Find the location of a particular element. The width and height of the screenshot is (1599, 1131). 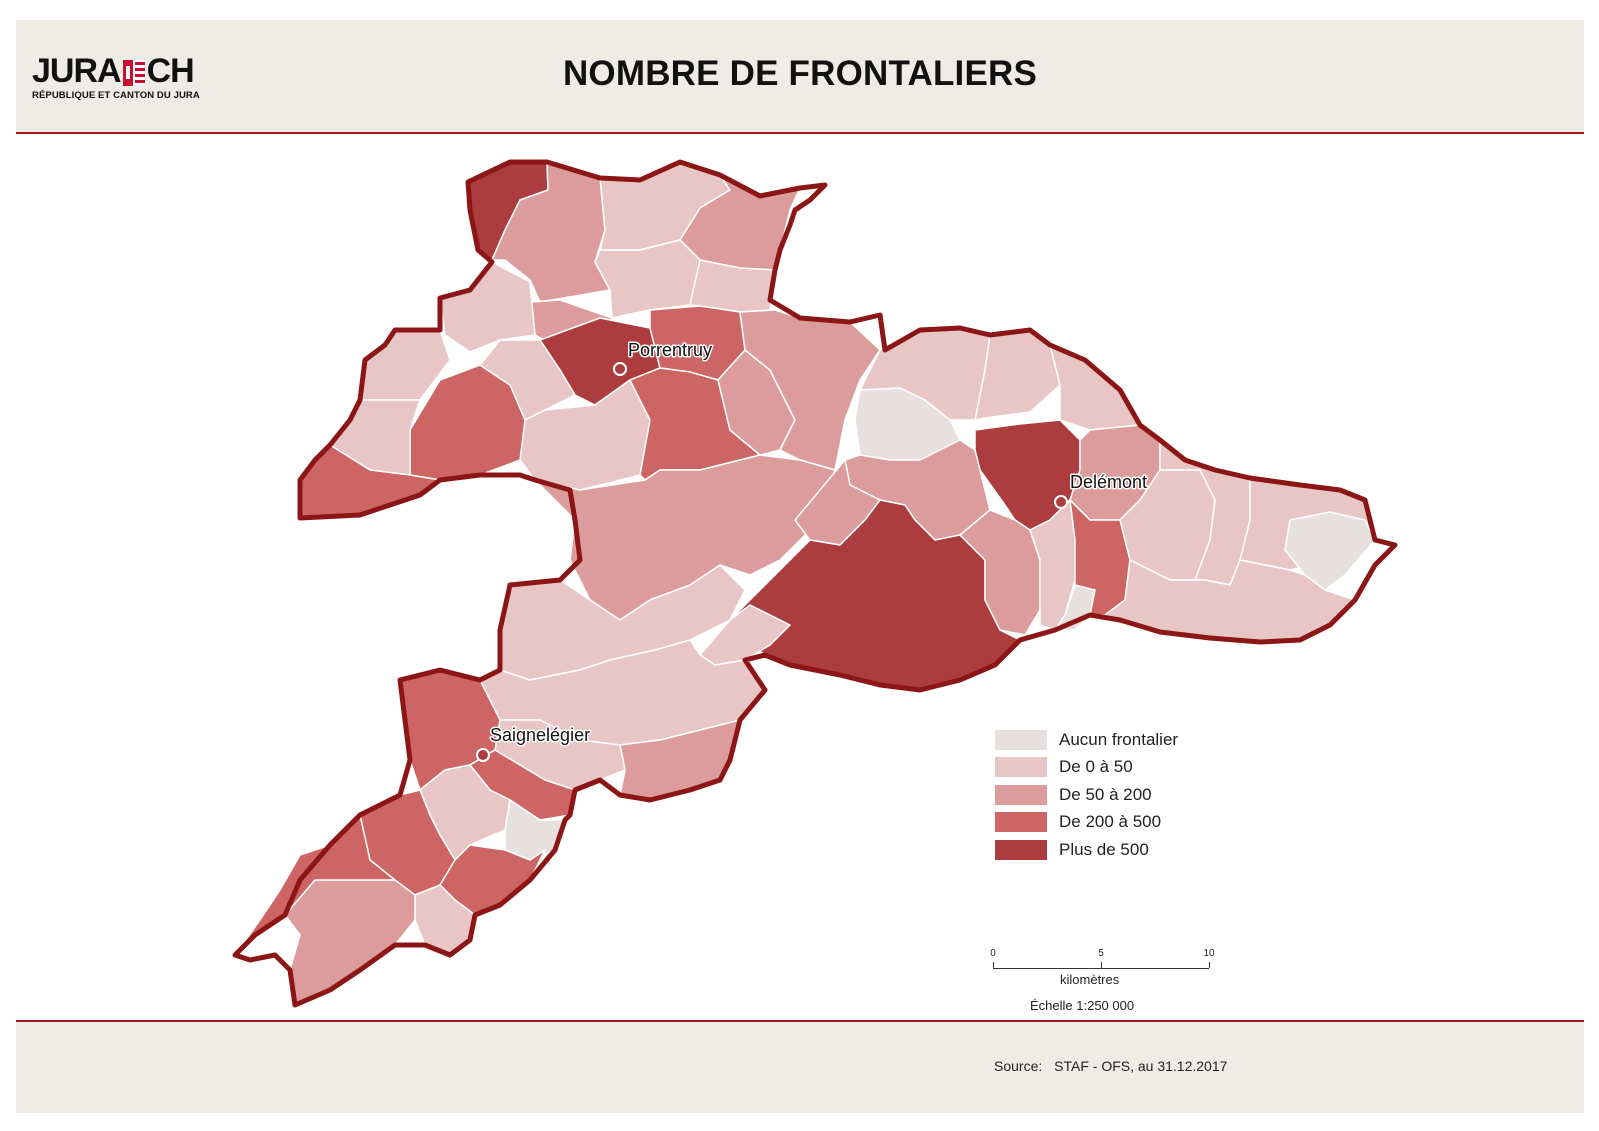

logo-subtitle: RÉPUBLIQUE ET CANTON DU JURA is located at coordinates (116, 95).